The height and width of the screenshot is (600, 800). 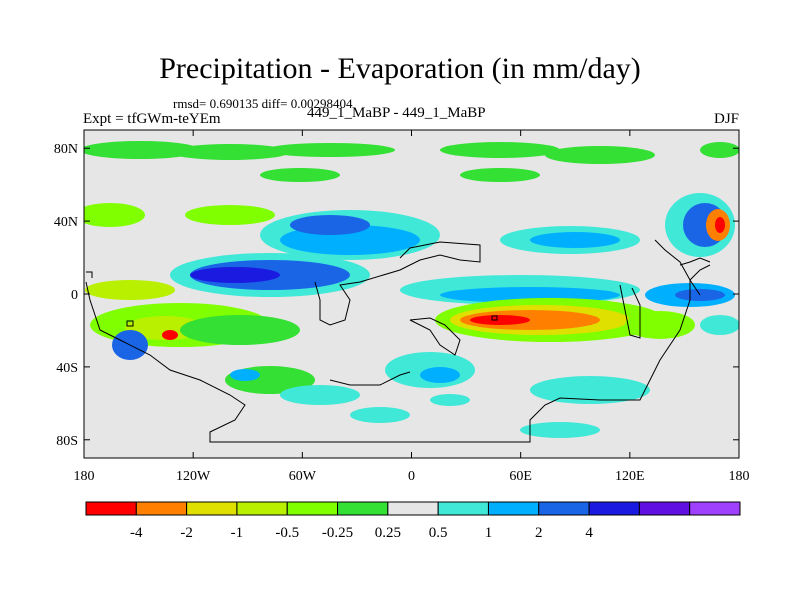 I want to click on y-tick-label: 80N, so click(x=66, y=149).